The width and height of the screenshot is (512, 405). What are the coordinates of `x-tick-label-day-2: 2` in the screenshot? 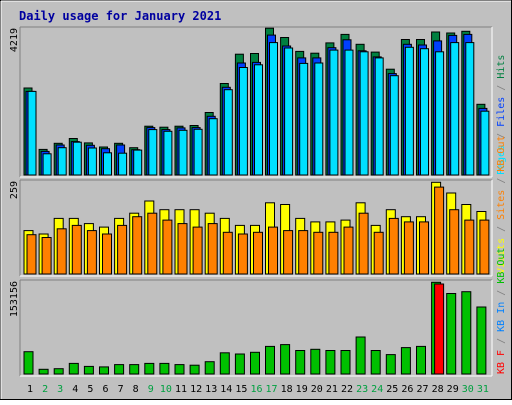 It's located at (45, 389).